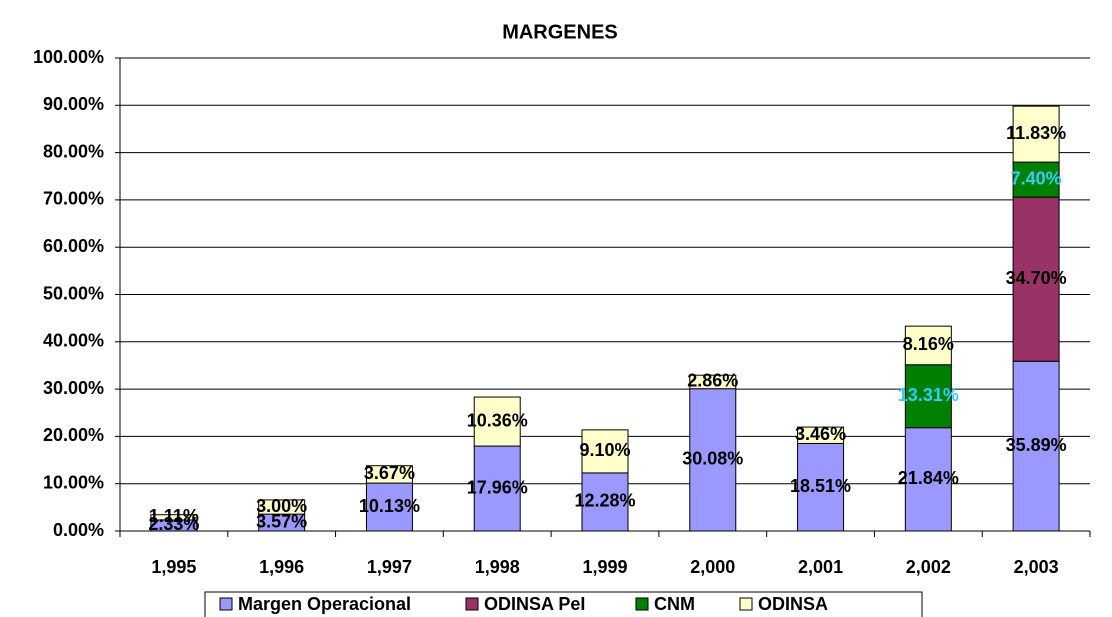 This screenshot has height=617, width=1112. Describe the element at coordinates (73, 104) in the screenshot. I see `y-tick-label: 90.00%` at that location.